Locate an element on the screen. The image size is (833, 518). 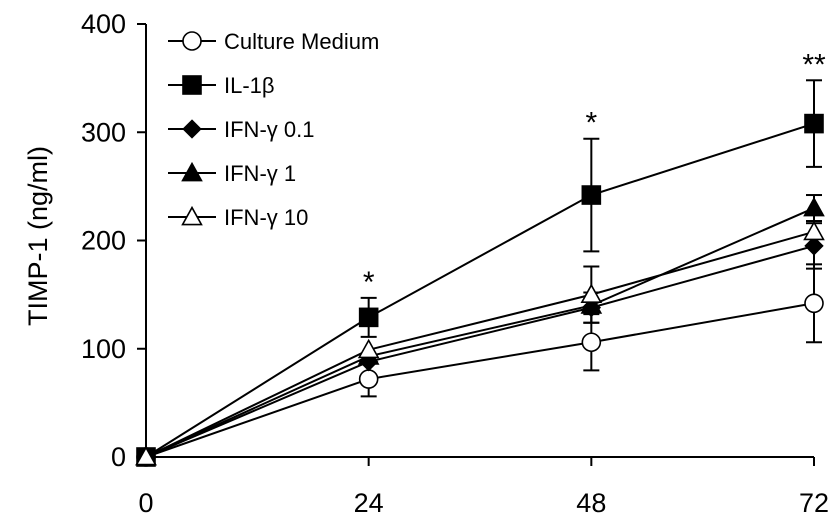
y-tick-label: 200 is located at coordinates (103, 241).